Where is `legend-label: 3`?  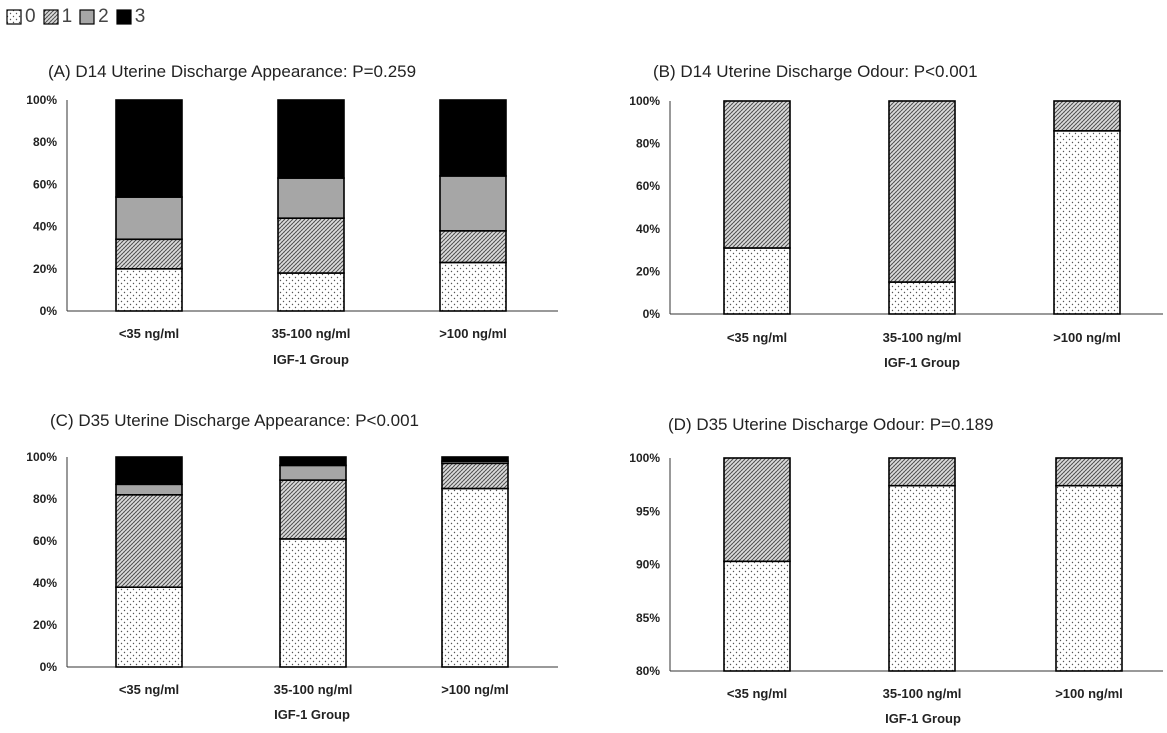 legend-label: 3 is located at coordinates (140, 16).